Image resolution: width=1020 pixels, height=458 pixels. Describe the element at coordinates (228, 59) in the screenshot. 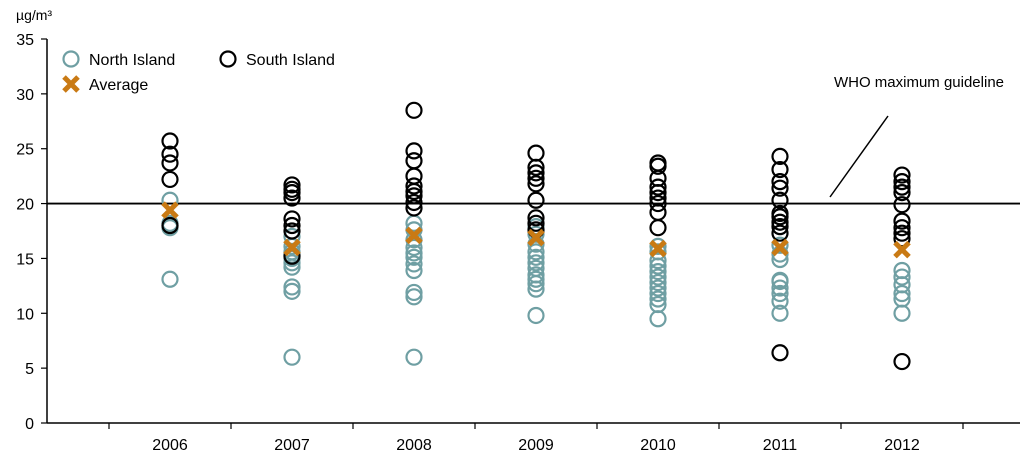

I see `legend-marker-south-island` at that location.